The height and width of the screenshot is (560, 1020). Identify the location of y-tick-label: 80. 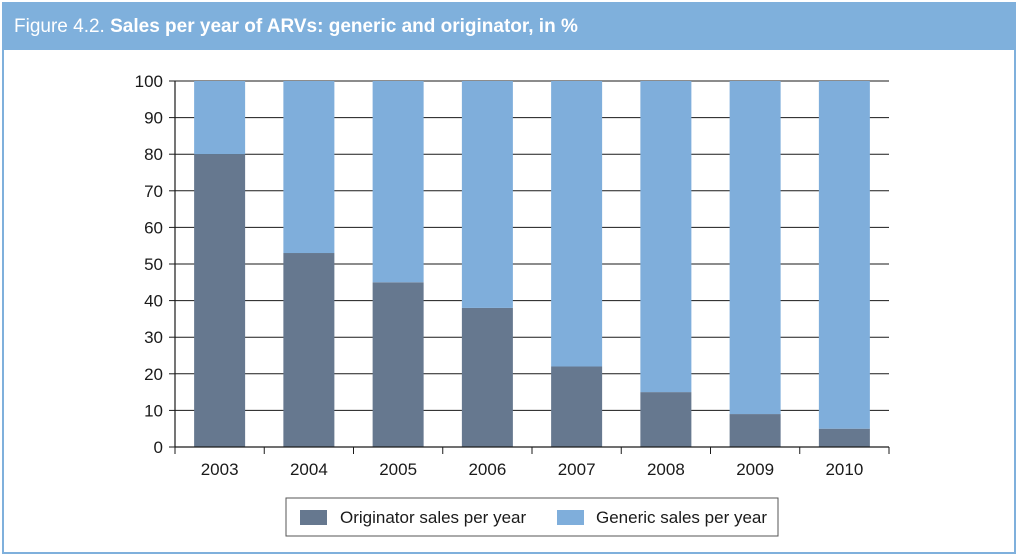
(153, 154).